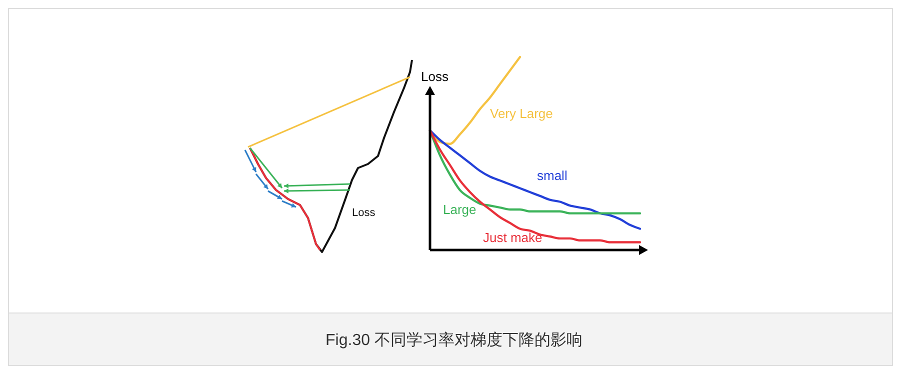  What do you see at coordinates (459, 209) in the screenshot?
I see `series-label: Large` at bounding box center [459, 209].